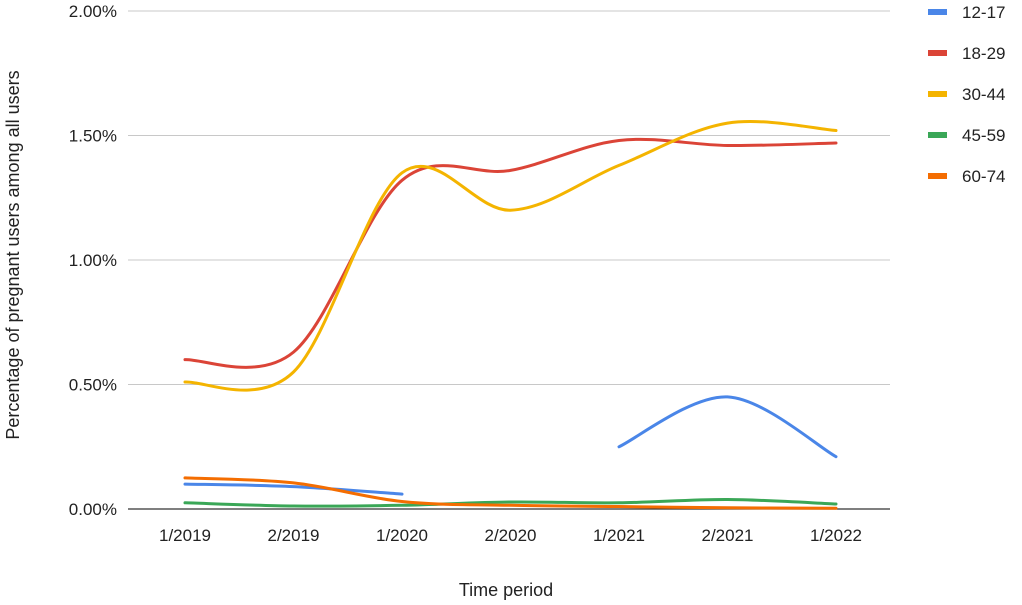 This screenshot has width=1022, height=605. Describe the element at coordinates (402, 535) in the screenshot. I see `x-tick-label: 1/2020` at that location.